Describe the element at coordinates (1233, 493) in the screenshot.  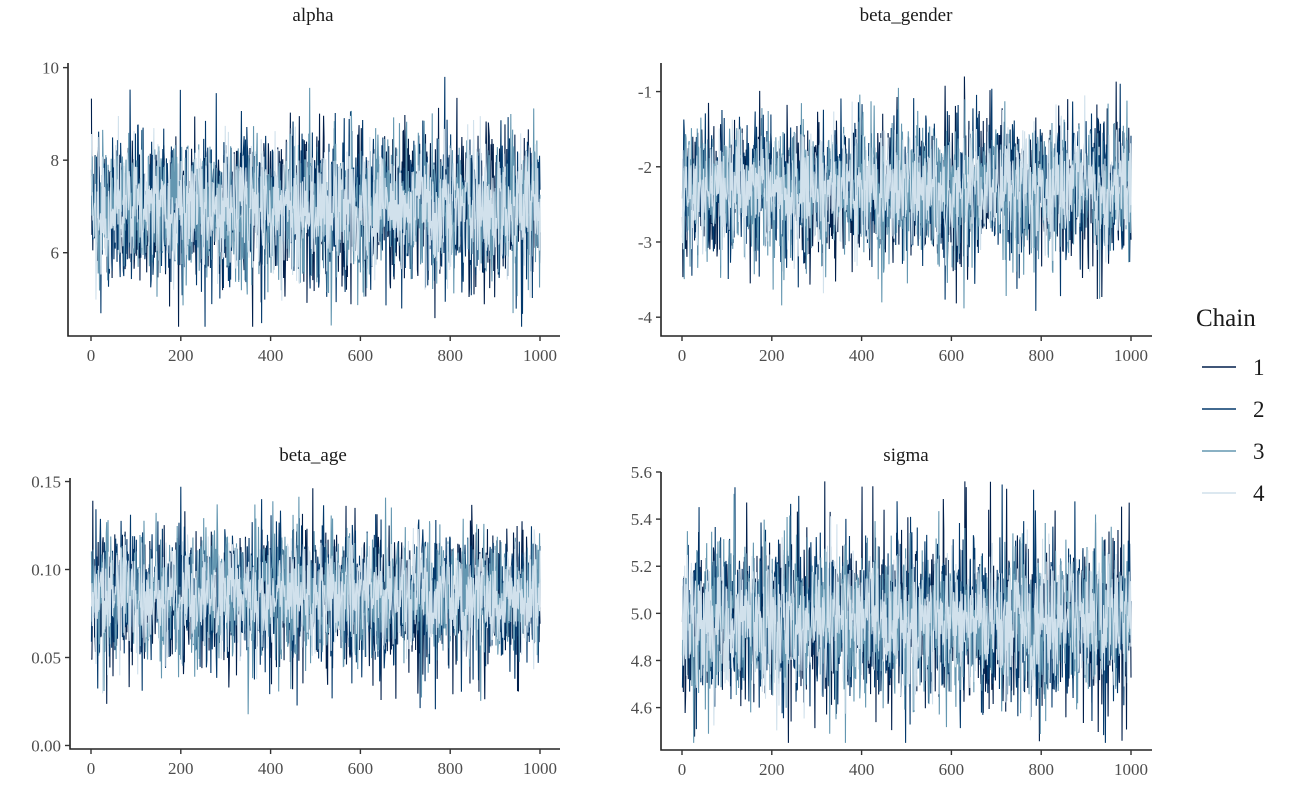
I see `legend-item-chain-4: 4` at that location.